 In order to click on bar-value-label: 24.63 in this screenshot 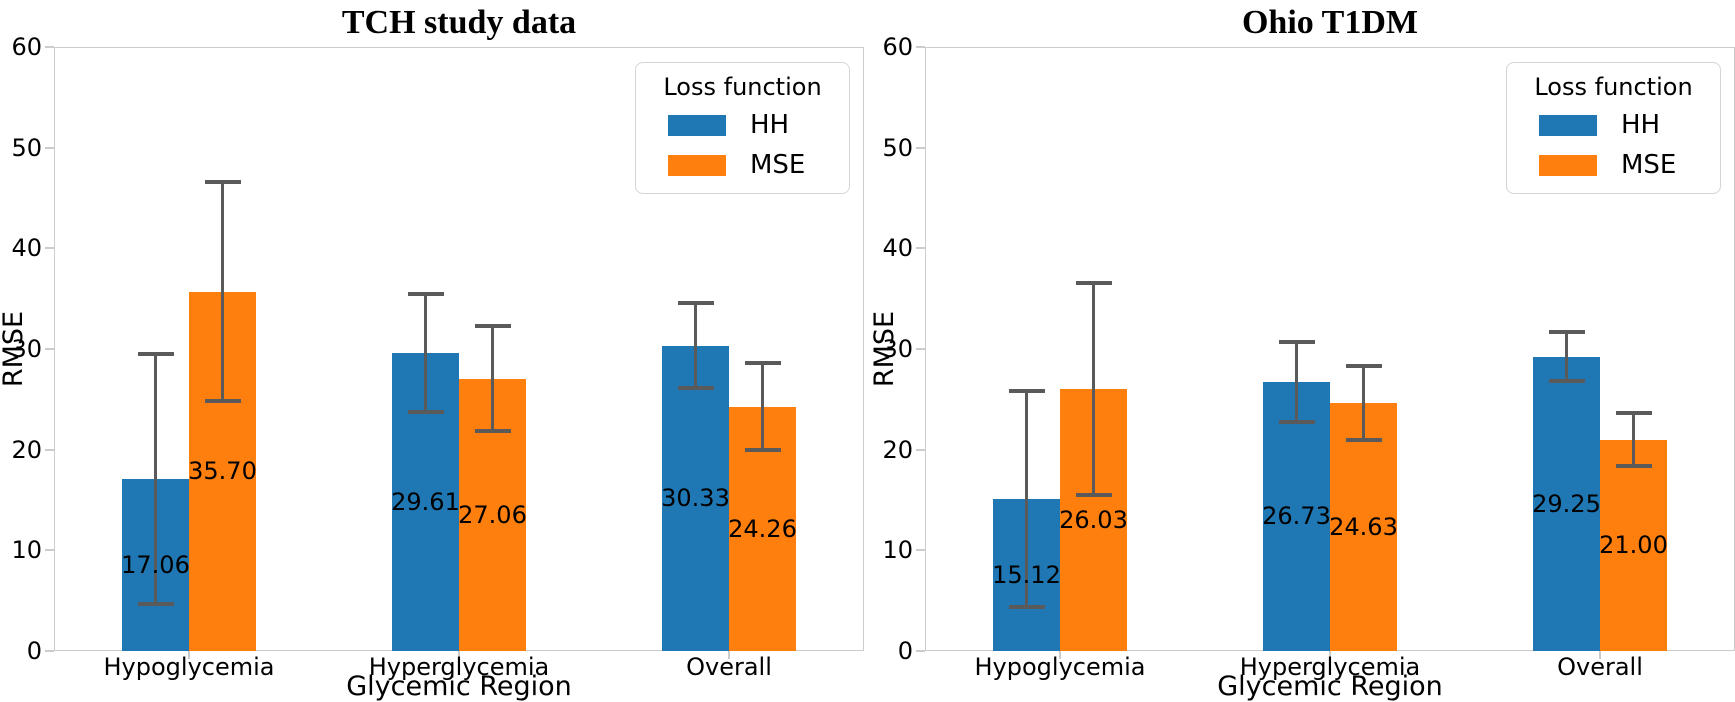, I will do `click(1363, 527)`.